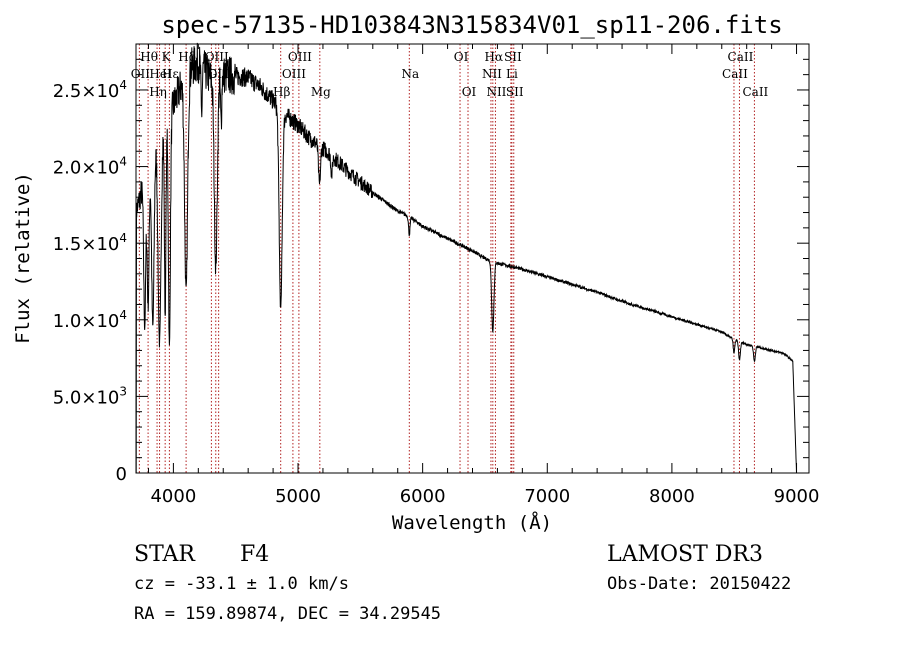  Describe the element at coordinates (512, 74) in the screenshot. I see `line-label: Li` at that location.